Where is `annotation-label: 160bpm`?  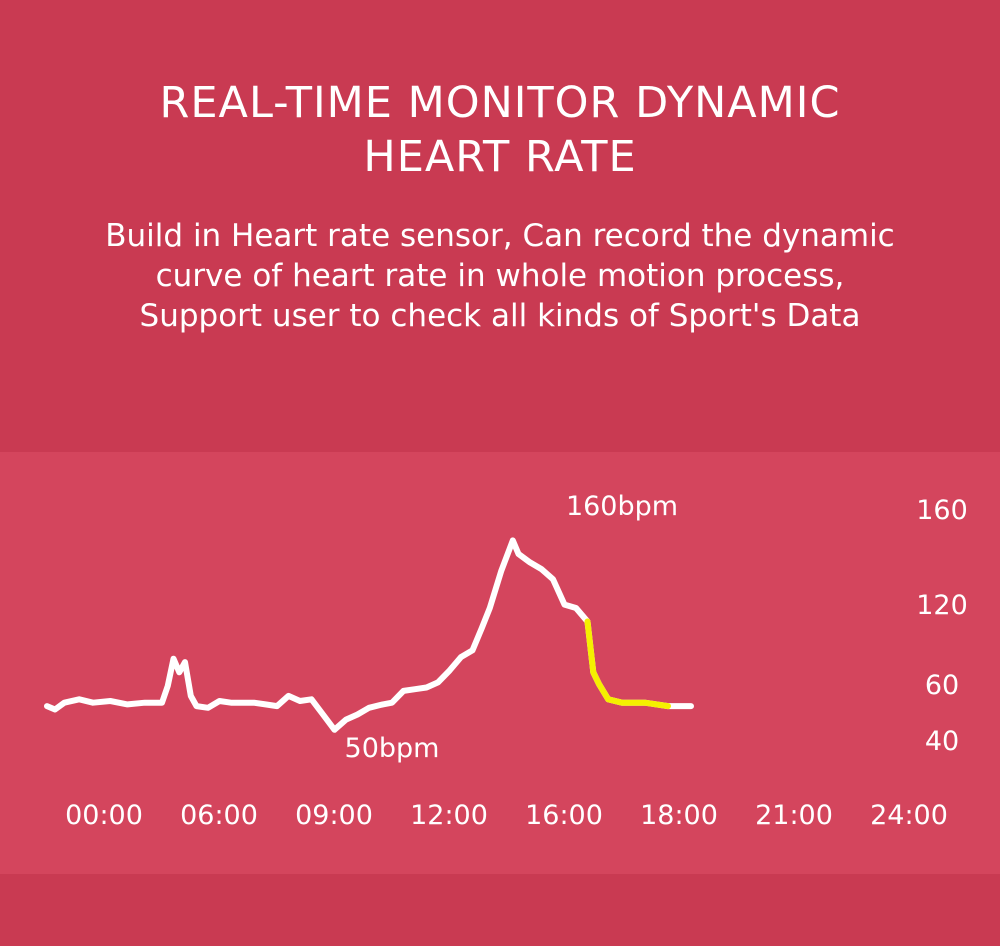
annotation-label: 160bpm is located at coordinates (622, 506).